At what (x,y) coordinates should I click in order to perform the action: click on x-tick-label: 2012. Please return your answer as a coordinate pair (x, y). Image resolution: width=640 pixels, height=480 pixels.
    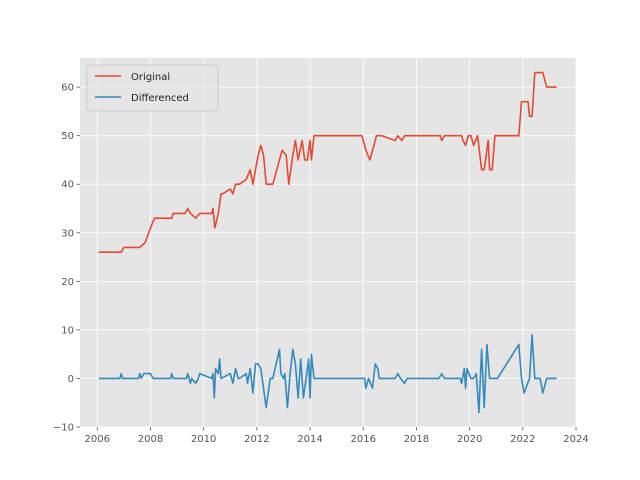
    Looking at the image, I should click on (256, 439).